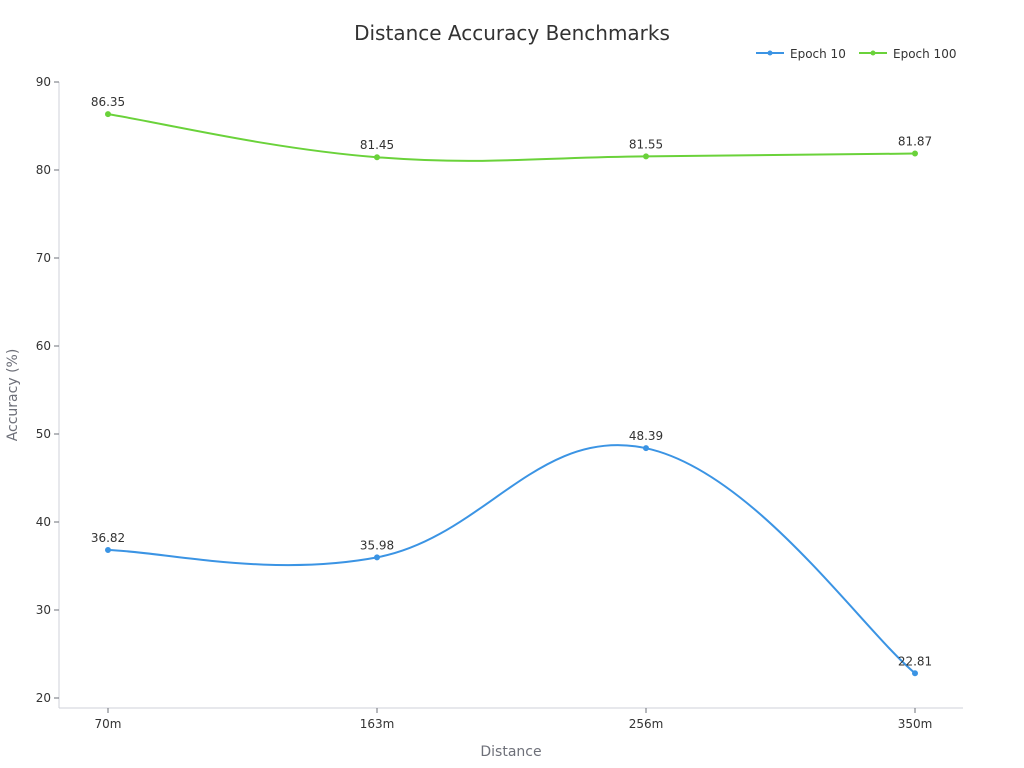  I want to click on y-tick-label: 80, so click(43, 170).